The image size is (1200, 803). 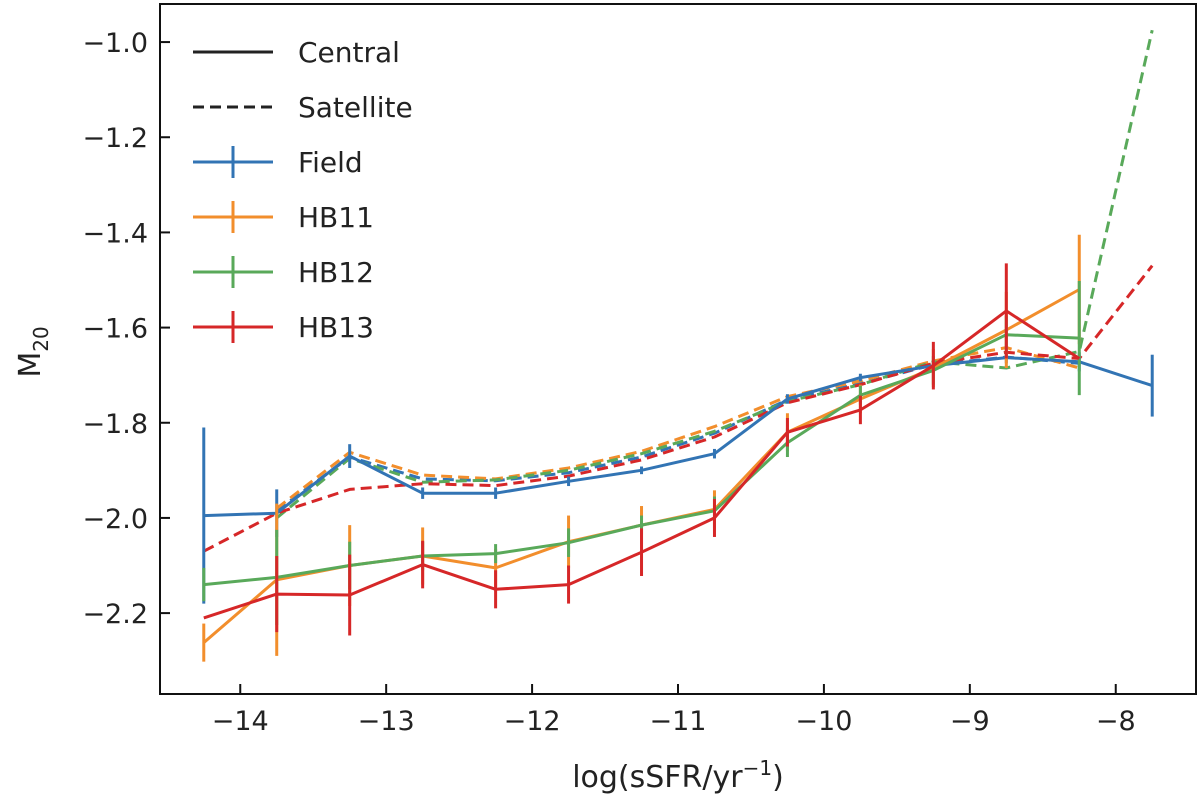 What do you see at coordinates (677, 434) in the screenshot?
I see `series-line-field-satellite` at bounding box center [677, 434].